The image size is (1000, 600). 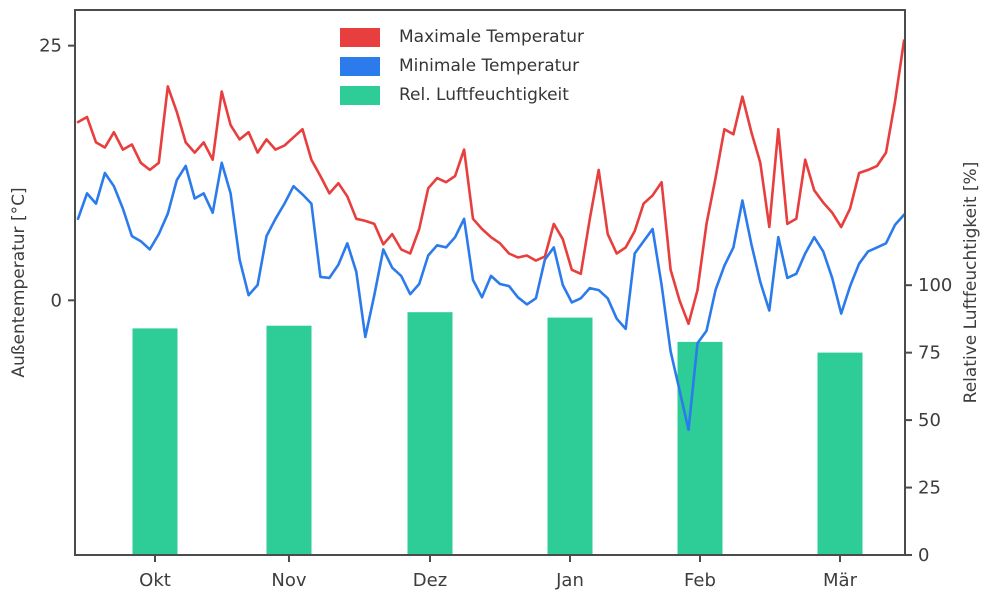 What do you see at coordinates (430, 433) in the screenshot?
I see `humidity-bar-Dez` at bounding box center [430, 433].